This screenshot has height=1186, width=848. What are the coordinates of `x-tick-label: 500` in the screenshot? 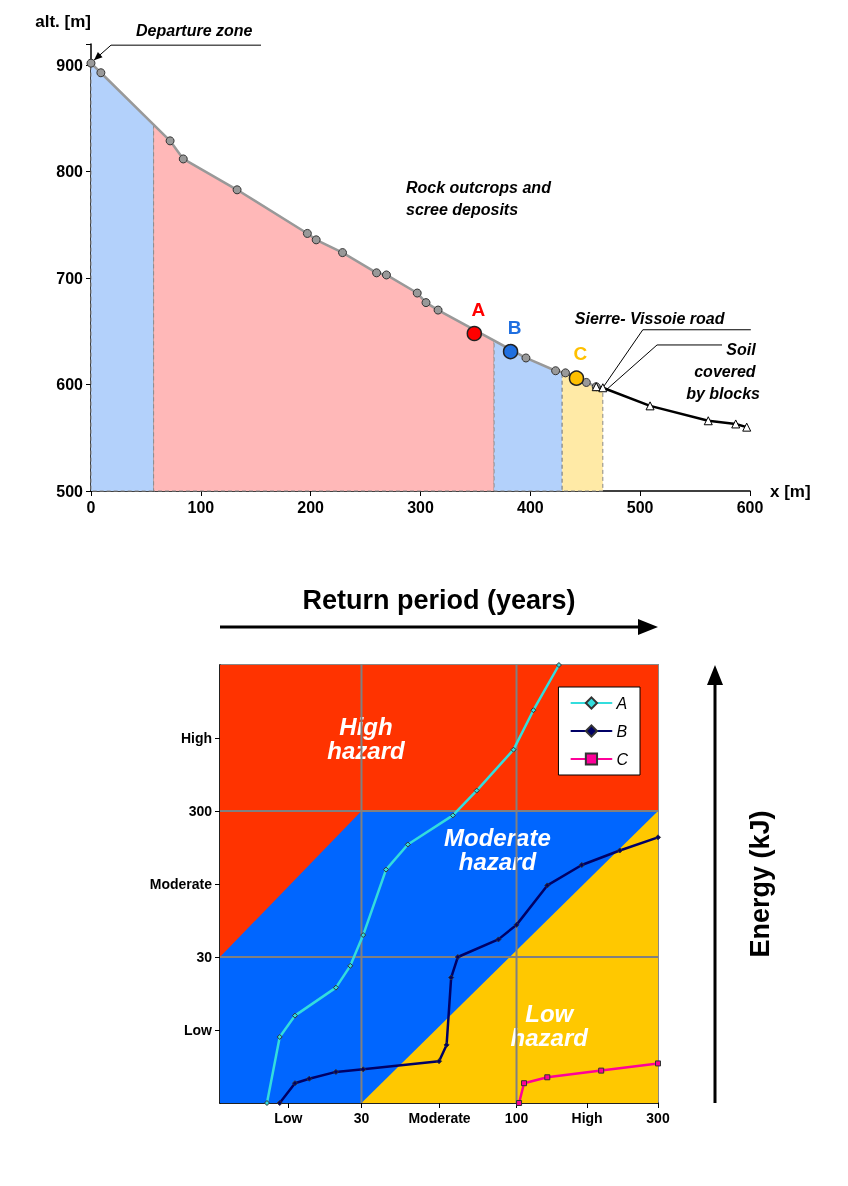 It's located at (640, 507).